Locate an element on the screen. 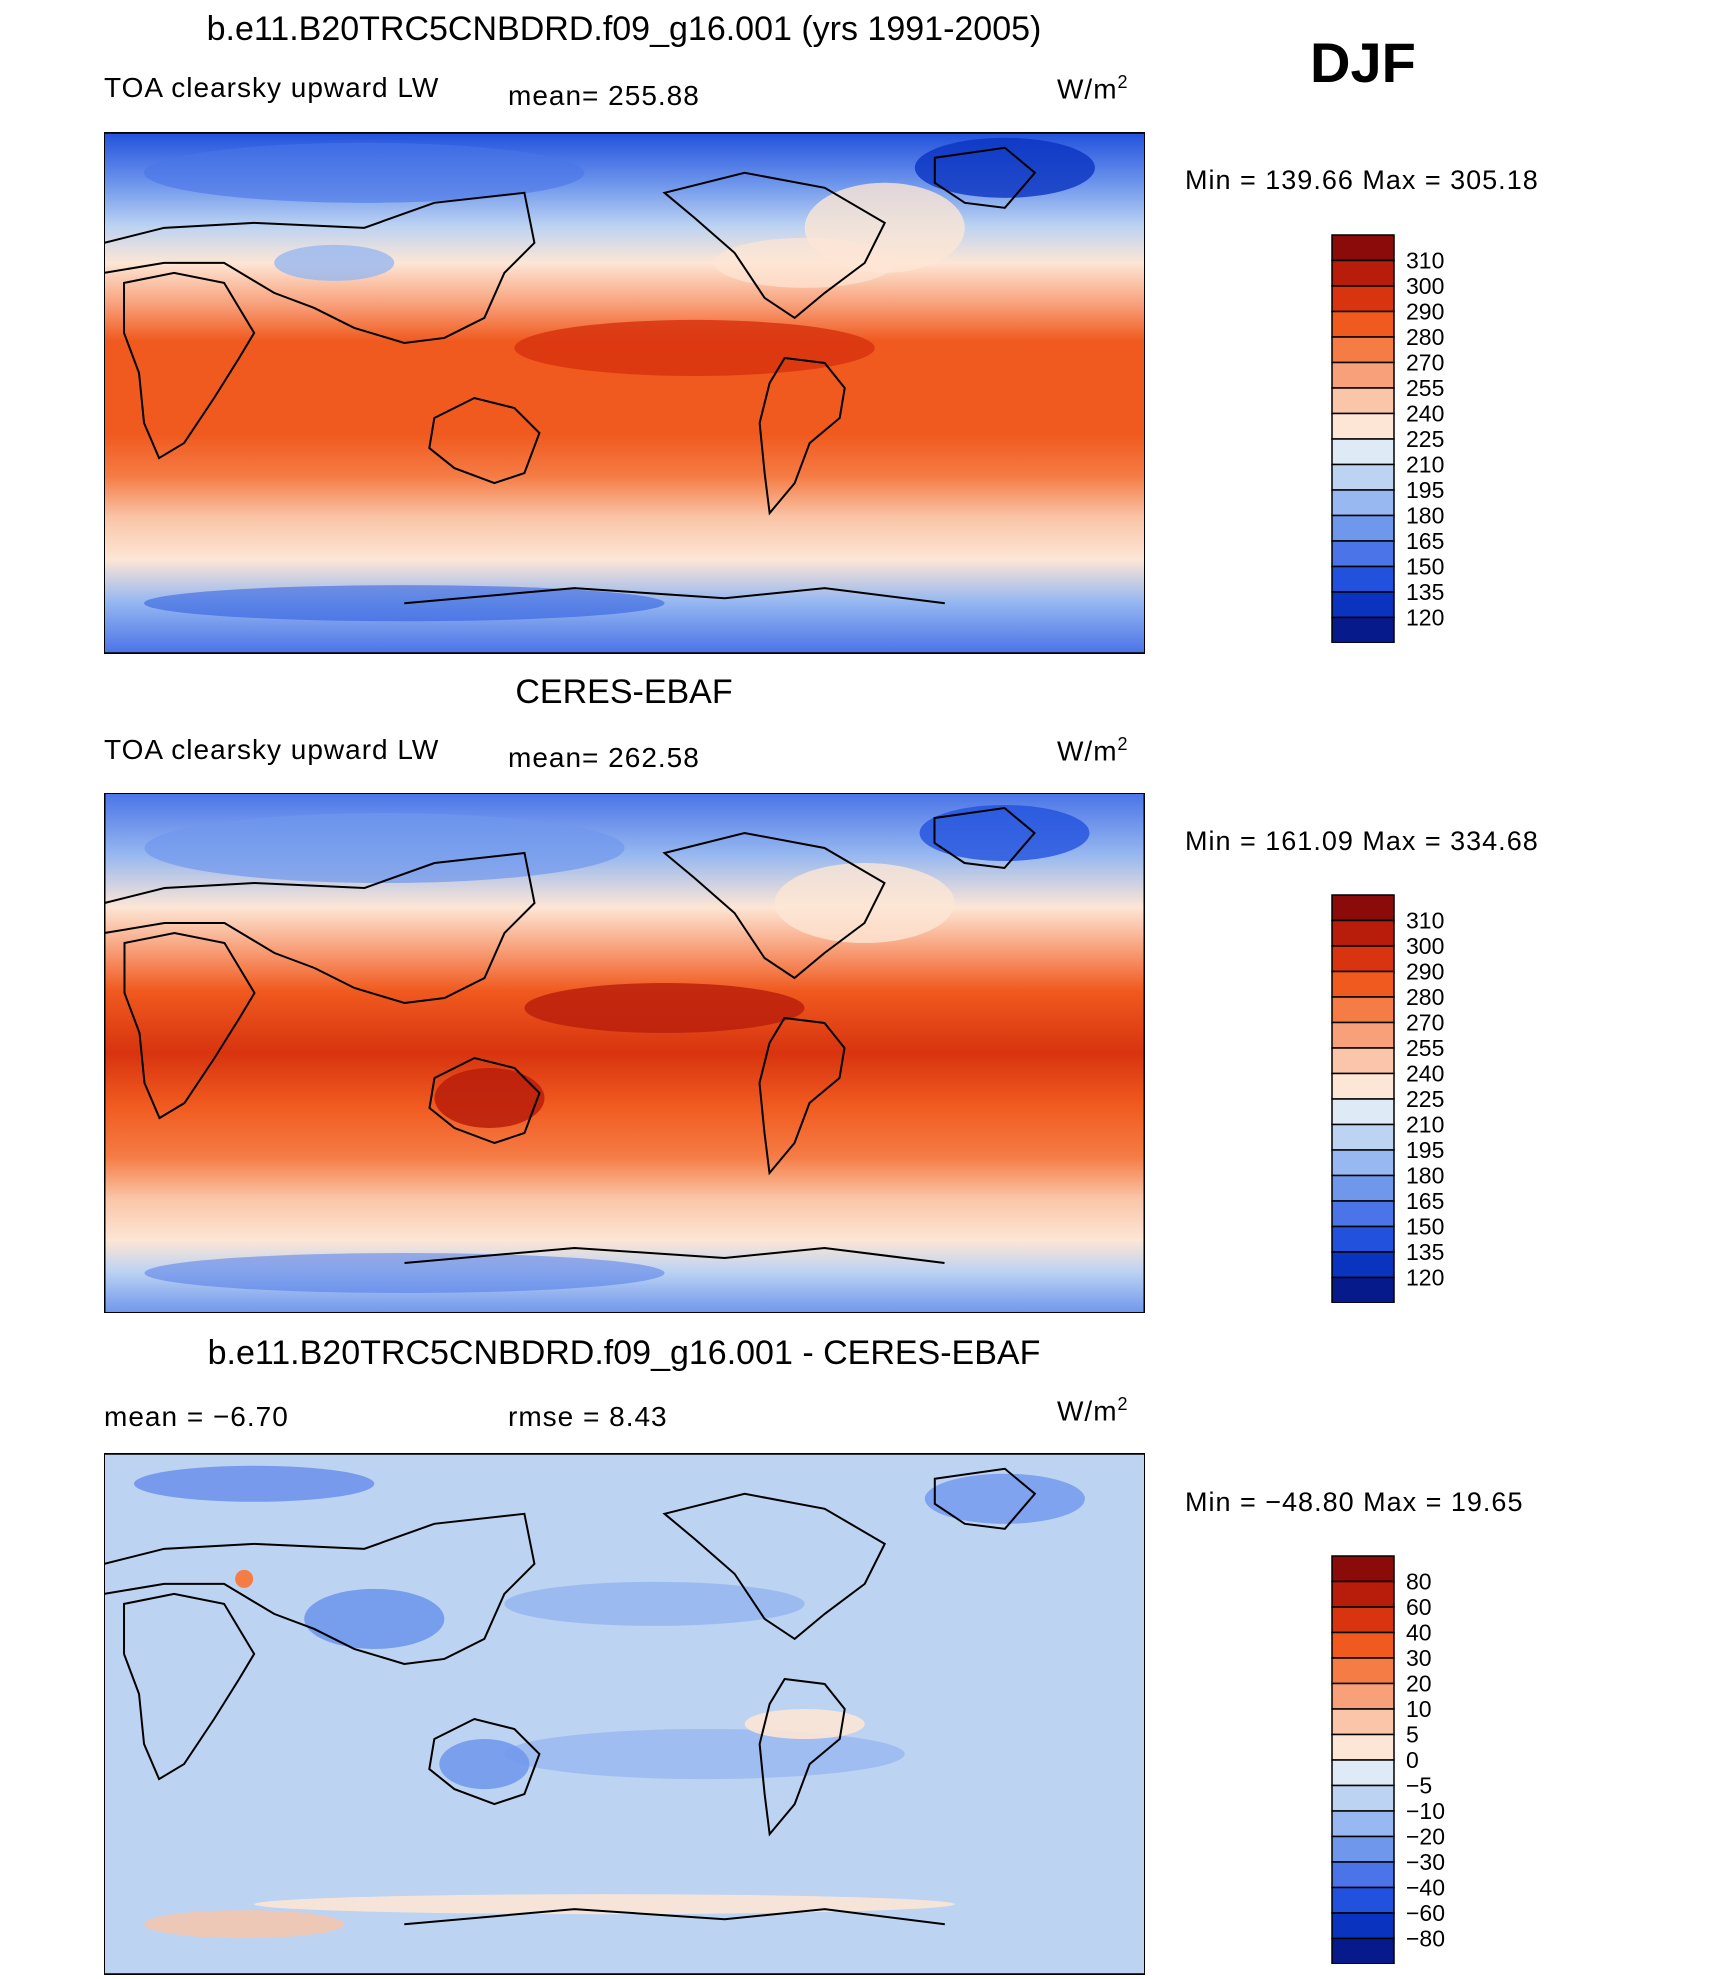 The image size is (1710, 1979). colorbar-tick-label: −30 is located at coordinates (1425, 1862).